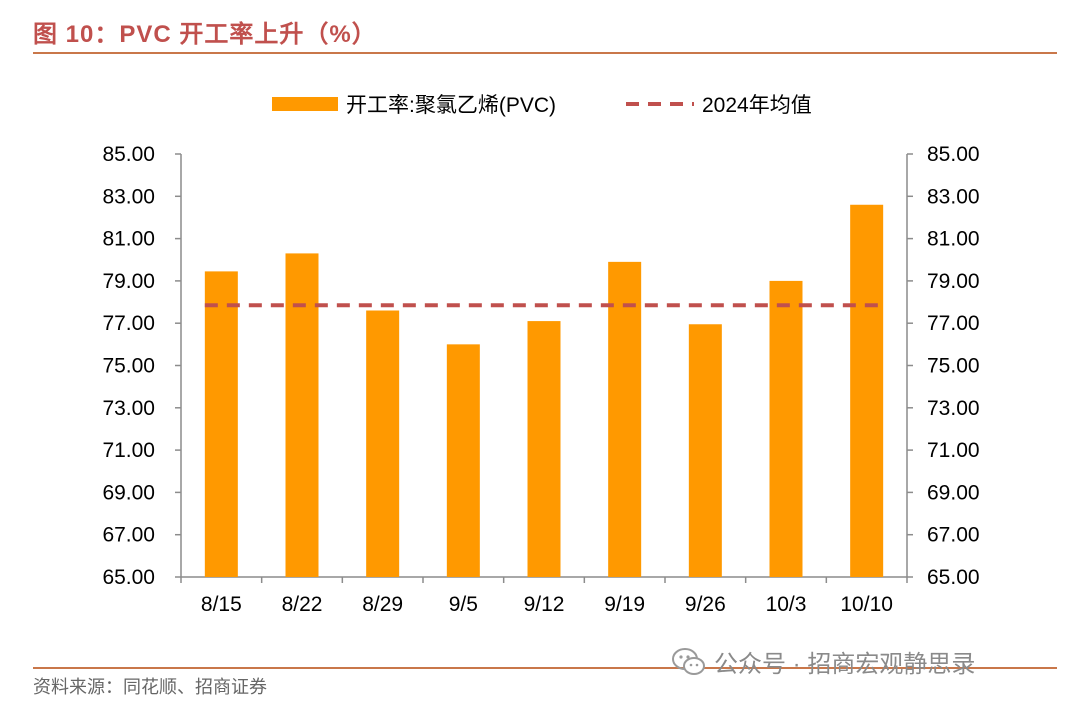 Image resolution: width=1080 pixels, height=703 pixels. What do you see at coordinates (953, 408) in the screenshot?
I see `y-tick-label-right: 73.00` at bounding box center [953, 408].